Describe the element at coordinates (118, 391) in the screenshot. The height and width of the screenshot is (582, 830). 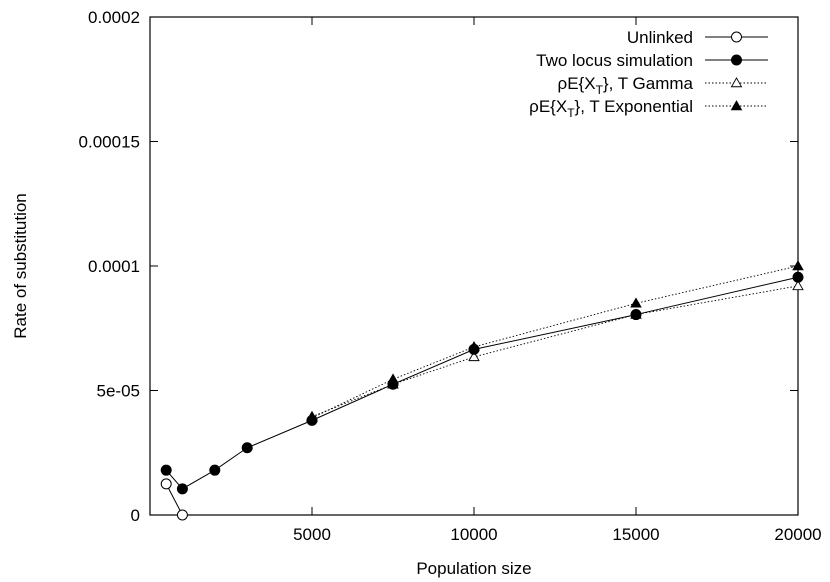
I see `y-tick-label: 5e-05` at that location.